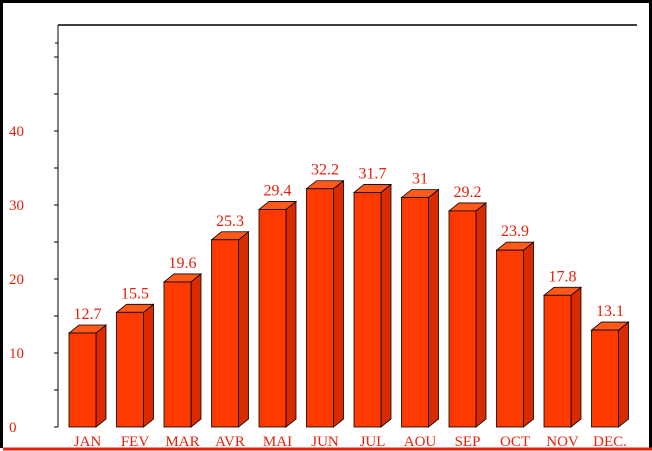  I want to click on bar-value-label: 13.1, so click(610, 311).